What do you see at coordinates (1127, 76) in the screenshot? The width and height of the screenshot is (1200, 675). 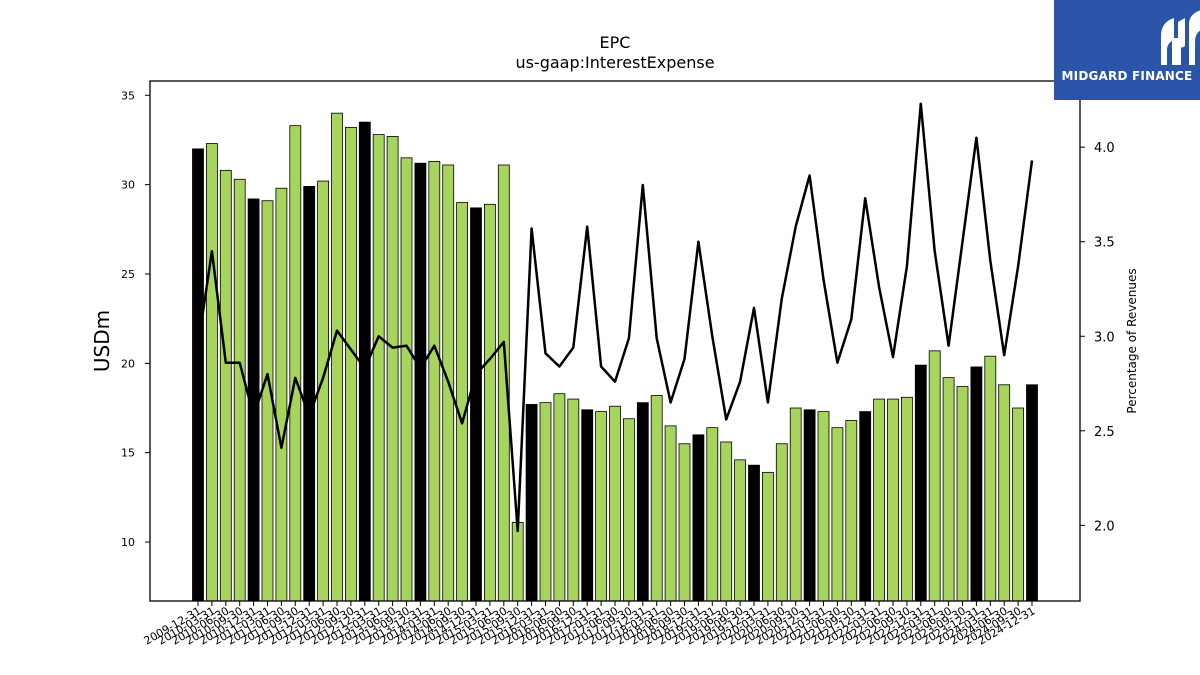 I see `logo-text: MIDGARD FINANCE` at bounding box center [1127, 76].